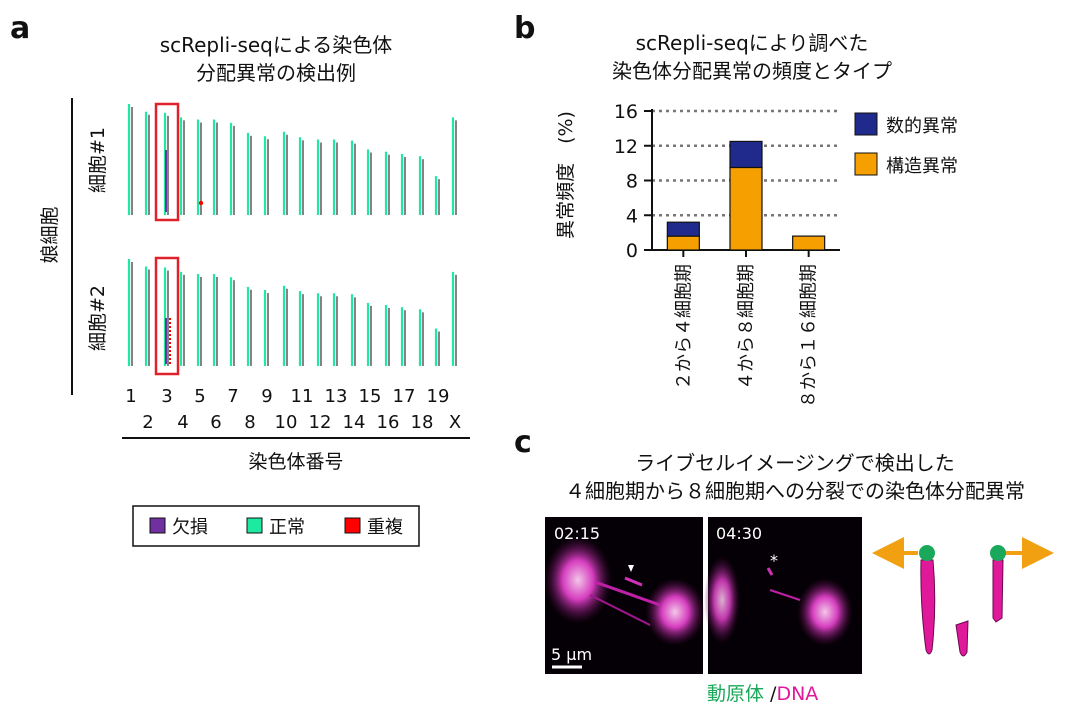  Describe the element at coordinates (166, 396) in the screenshot. I see `chrom-label-3: 3` at that location.